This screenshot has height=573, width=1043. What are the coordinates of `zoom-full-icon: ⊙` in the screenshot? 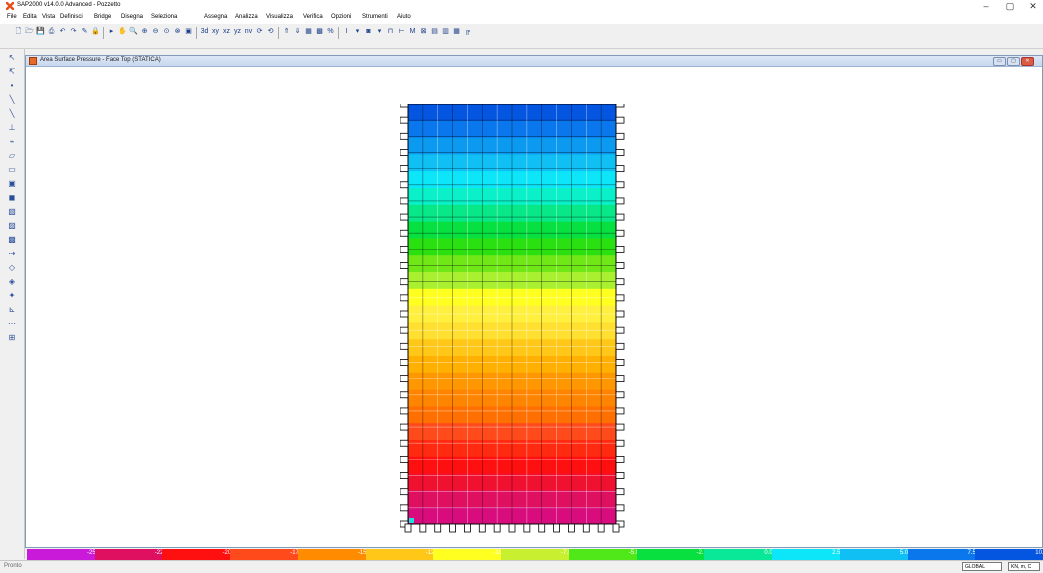 It's located at (166, 31).